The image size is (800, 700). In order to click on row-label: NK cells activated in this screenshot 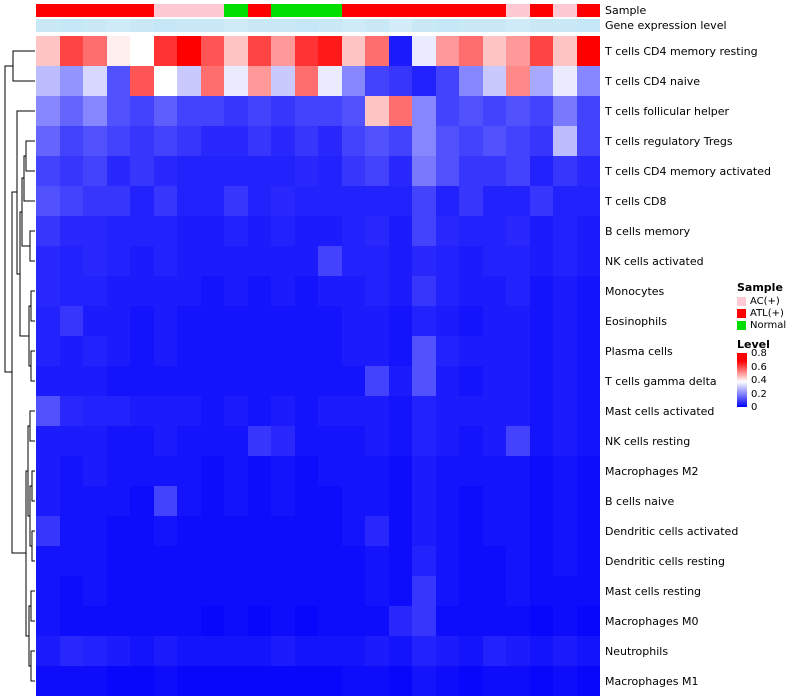, I will do `click(654, 261)`.